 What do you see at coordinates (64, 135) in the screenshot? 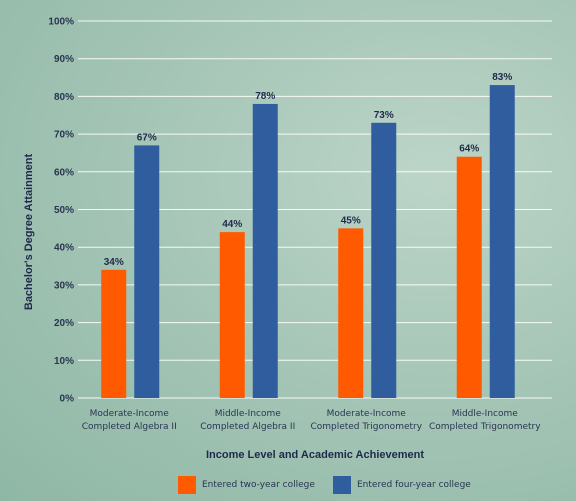
I see `y-tick-label: 70%` at bounding box center [64, 135].